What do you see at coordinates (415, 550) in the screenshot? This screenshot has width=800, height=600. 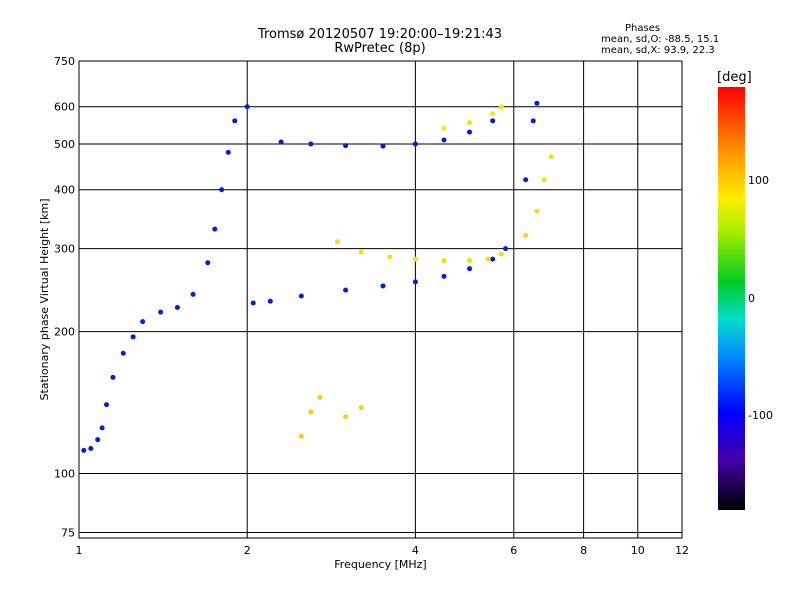 I see `x-tick-label: 4` at bounding box center [415, 550].